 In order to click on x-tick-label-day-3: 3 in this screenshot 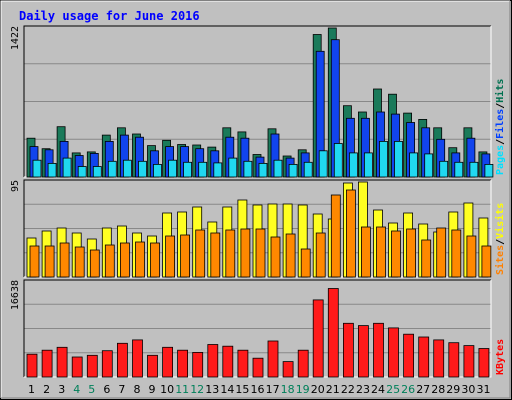, I will do `click(61, 389)`.